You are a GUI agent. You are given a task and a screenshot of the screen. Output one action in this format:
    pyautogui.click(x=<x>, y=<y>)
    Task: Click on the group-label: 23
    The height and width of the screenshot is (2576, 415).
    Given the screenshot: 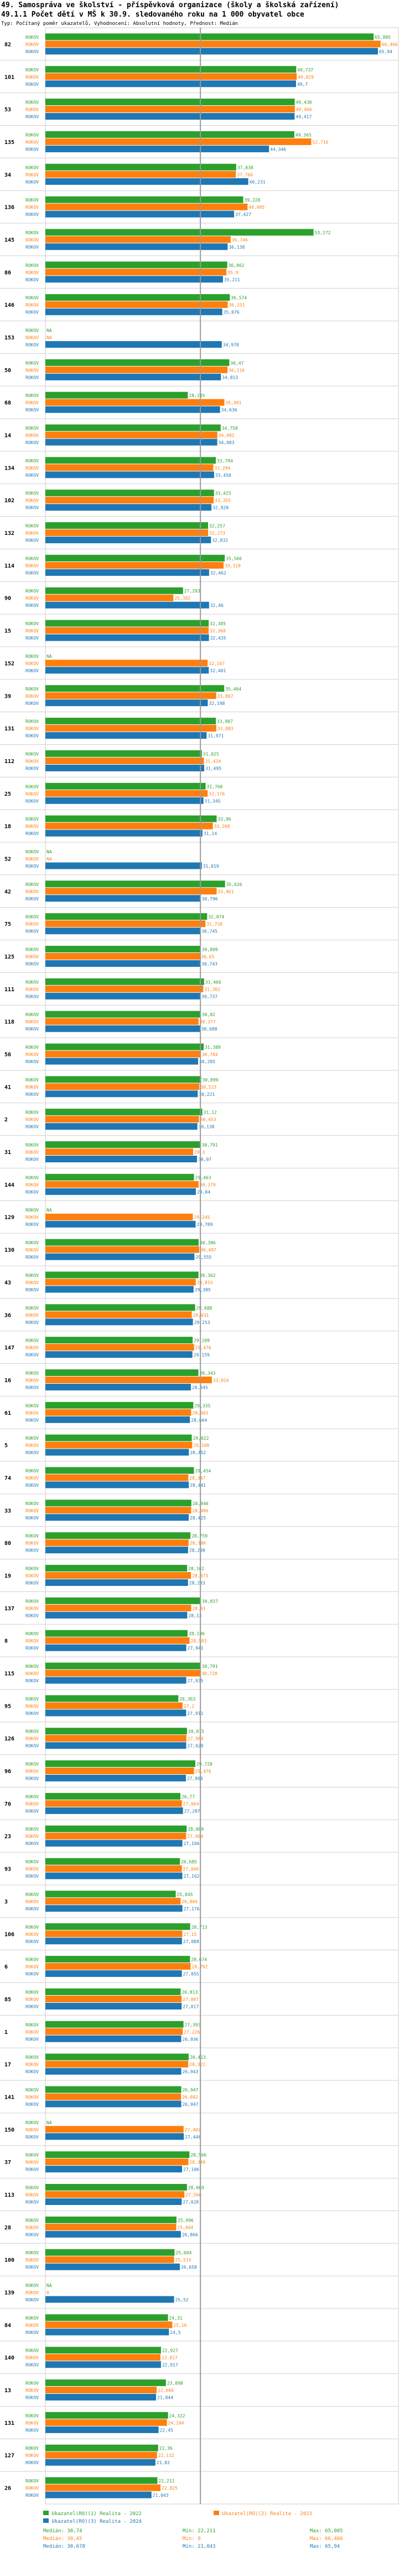 What is the action you would take?
    pyautogui.click(x=7, y=1837)
    